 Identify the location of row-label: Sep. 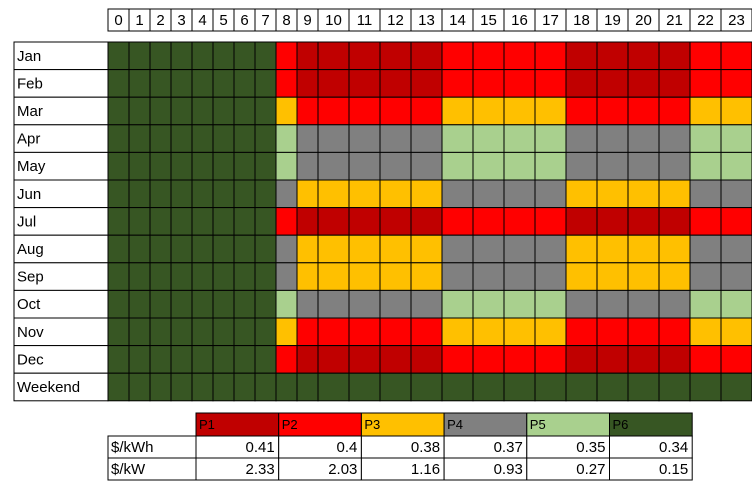
(30, 277).